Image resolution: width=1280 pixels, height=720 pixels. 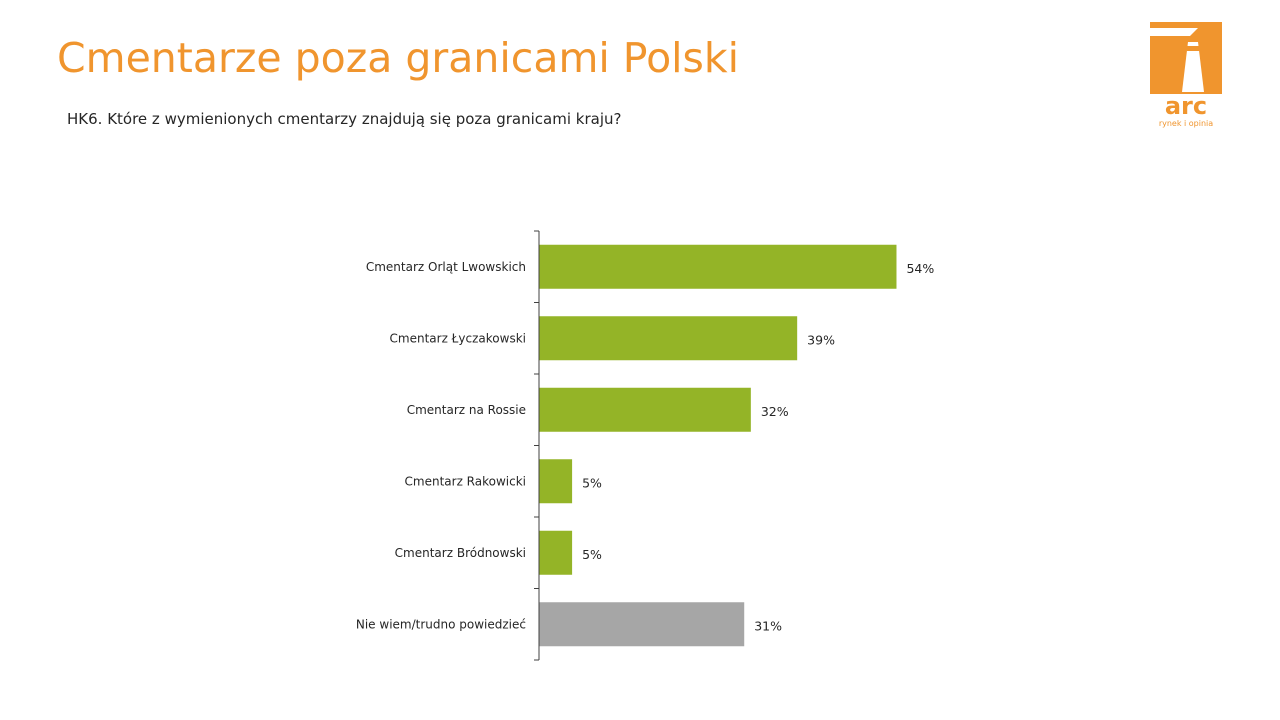 What do you see at coordinates (821, 339) in the screenshot?
I see `value-label: 39%` at bounding box center [821, 339].